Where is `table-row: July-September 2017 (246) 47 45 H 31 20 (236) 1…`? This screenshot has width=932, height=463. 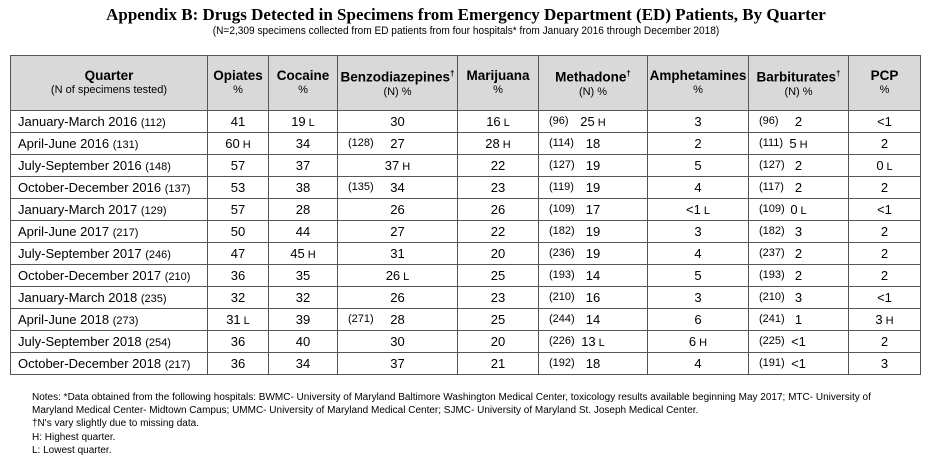
table-row: July-September 2017 (246) 47 45 H 31 20 (236) 1… is located at coordinates (465, 253).